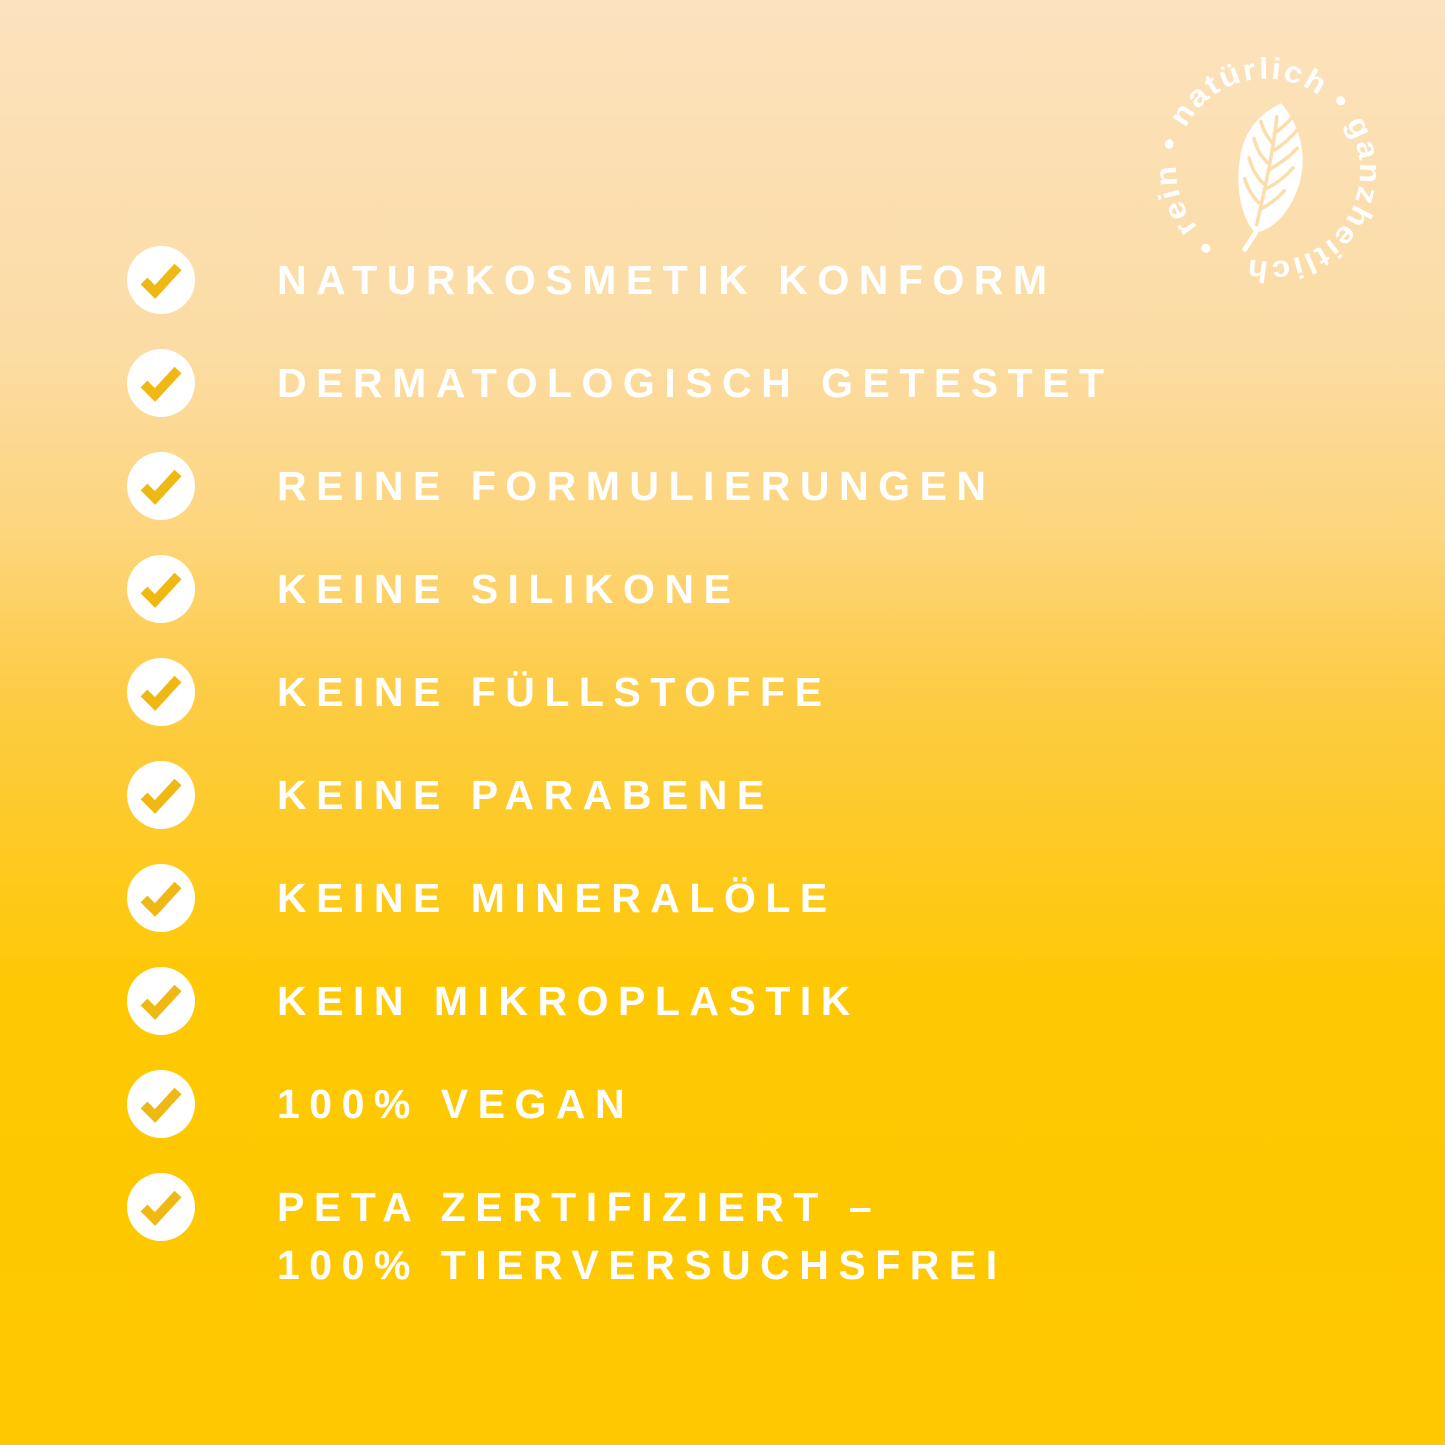 The width and height of the screenshot is (1445, 1445). I want to click on checklist-item: KEINE MINERALÖLE, so click(482, 898).